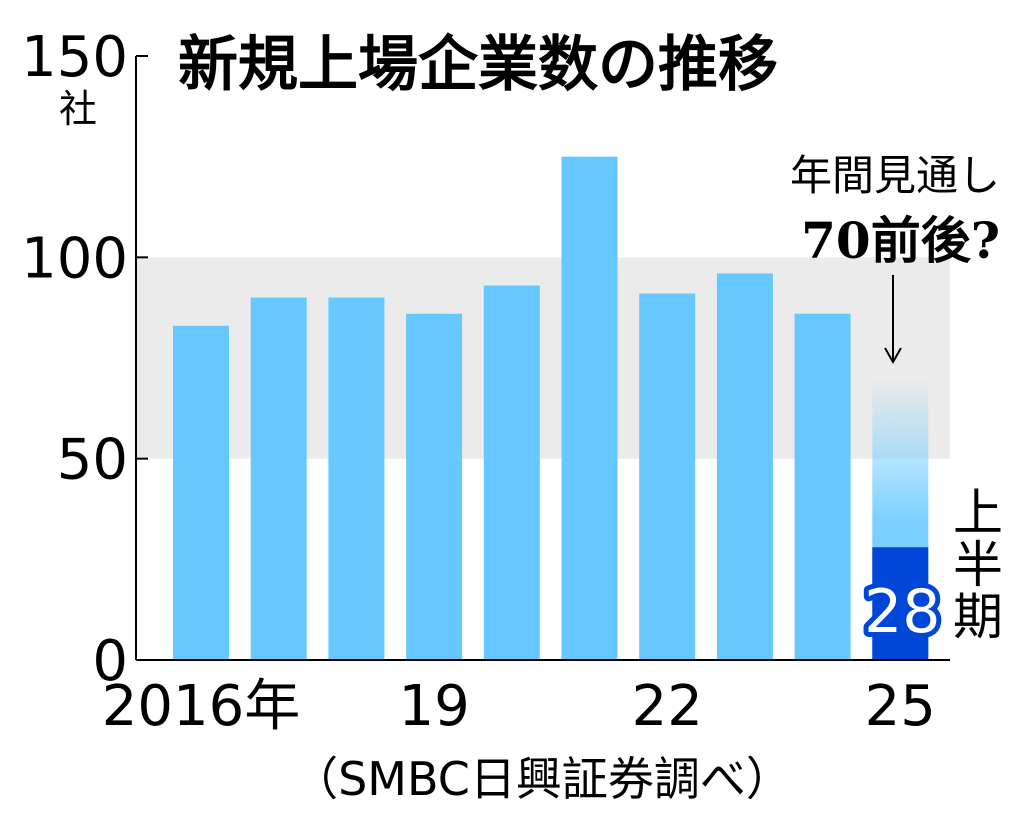 The width and height of the screenshot is (1024, 814). What do you see at coordinates (519, 706) in the screenshot?
I see `x-ticks-group: 2016年 19 22 25` at bounding box center [519, 706].